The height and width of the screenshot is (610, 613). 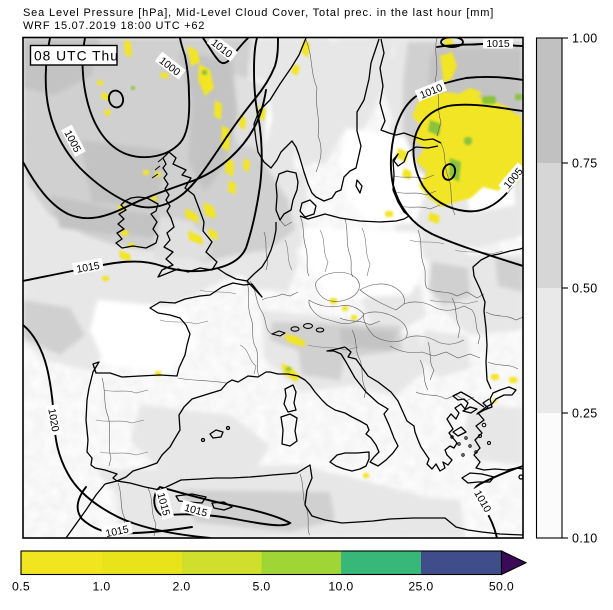 What do you see at coordinates (114, 26) in the screenshot?
I see `svg-text: WRF 15.07.2019 18:00 UTC +62` at bounding box center [114, 26].